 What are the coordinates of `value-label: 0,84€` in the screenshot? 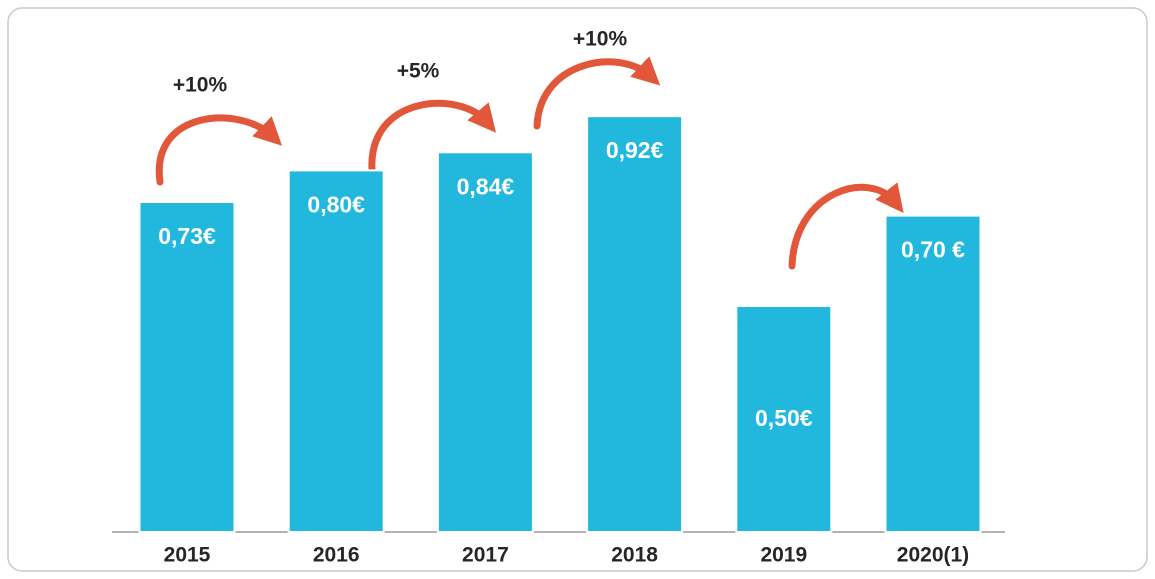 It's located at (486, 186).